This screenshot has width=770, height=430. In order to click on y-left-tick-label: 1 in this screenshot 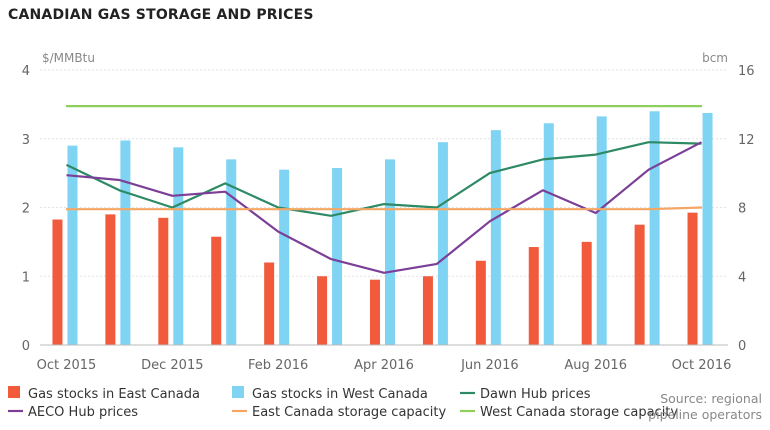, I will do `click(26, 277)`.